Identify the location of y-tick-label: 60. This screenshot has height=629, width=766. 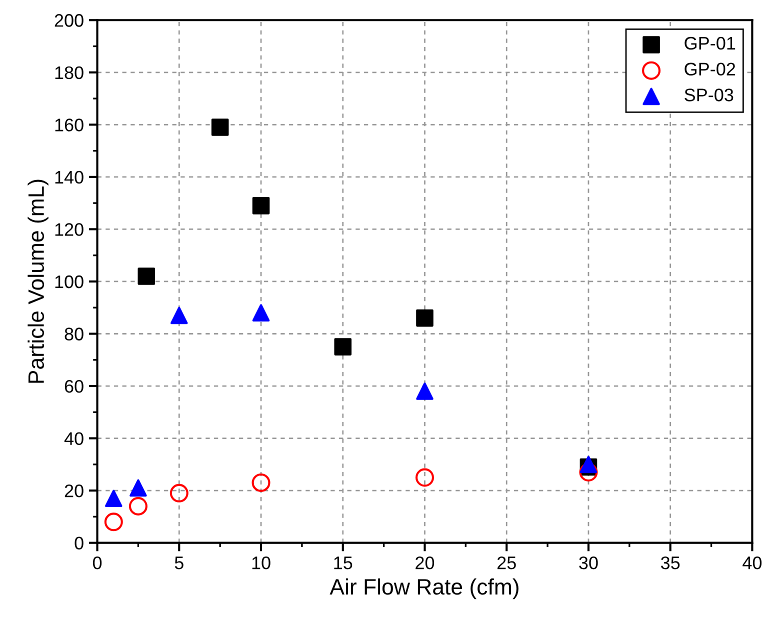
(74, 386).